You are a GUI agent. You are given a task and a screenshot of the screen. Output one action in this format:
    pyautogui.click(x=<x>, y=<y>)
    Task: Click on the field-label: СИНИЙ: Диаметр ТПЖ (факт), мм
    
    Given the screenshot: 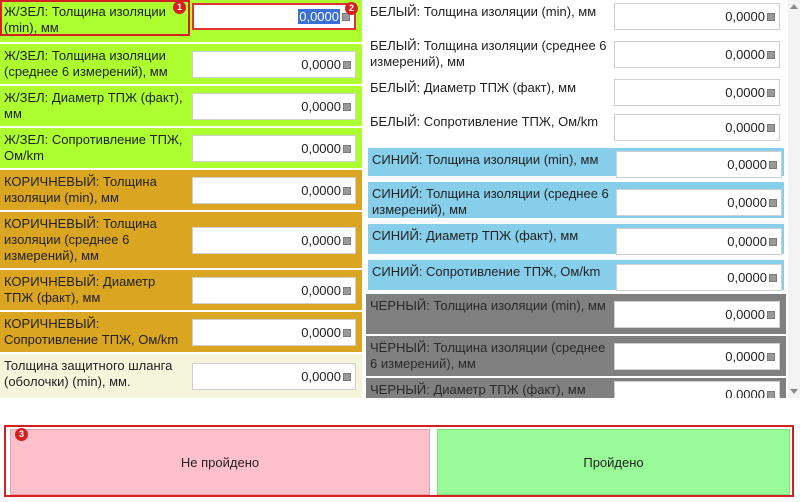 What is the action you would take?
    pyautogui.click(x=475, y=235)
    